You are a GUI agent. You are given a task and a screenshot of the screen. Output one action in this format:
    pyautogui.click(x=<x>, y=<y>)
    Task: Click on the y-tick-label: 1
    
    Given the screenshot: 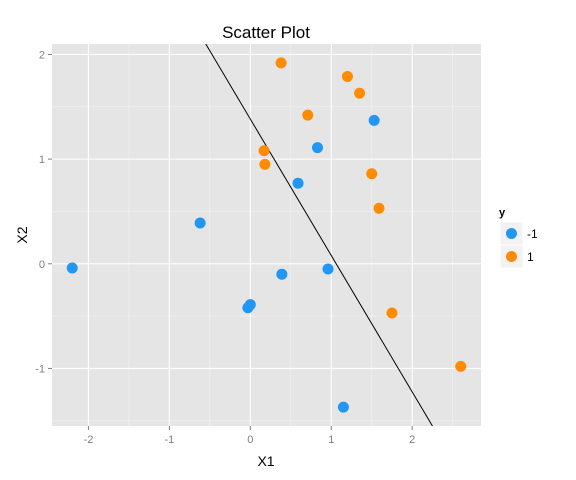 What is the action you would take?
    pyautogui.click(x=42, y=160)
    